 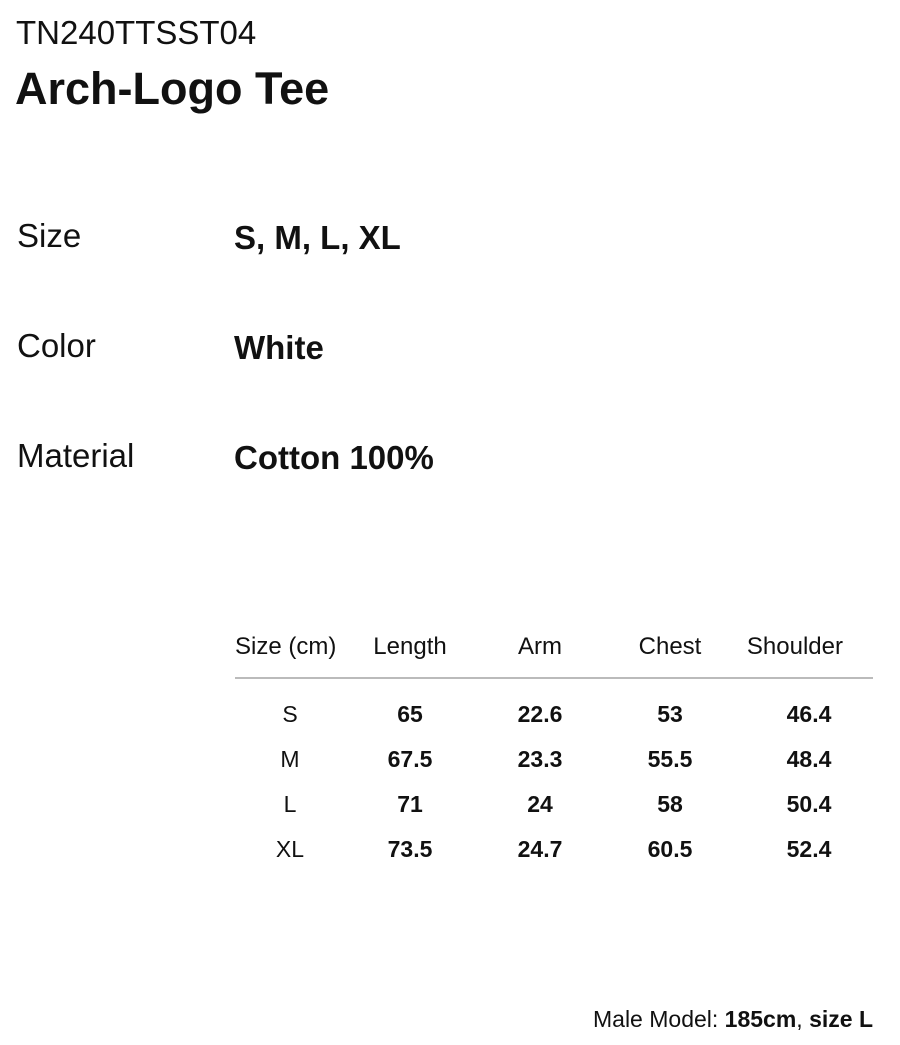 I want to click on table-cell: XL, so click(x=290, y=849).